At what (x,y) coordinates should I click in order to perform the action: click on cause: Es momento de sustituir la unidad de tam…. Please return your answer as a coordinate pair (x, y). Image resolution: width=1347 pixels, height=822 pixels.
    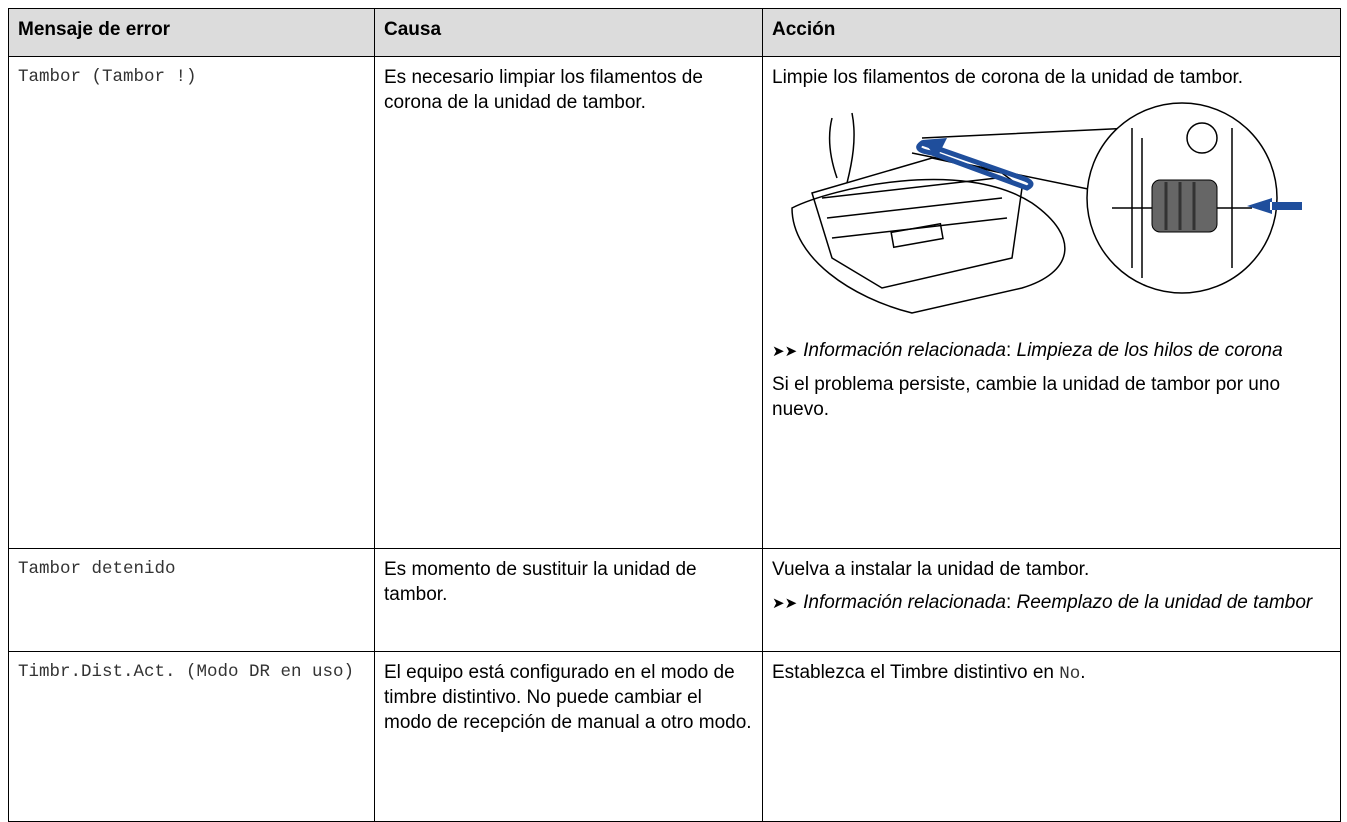
    Looking at the image, I should click on (568, 600).